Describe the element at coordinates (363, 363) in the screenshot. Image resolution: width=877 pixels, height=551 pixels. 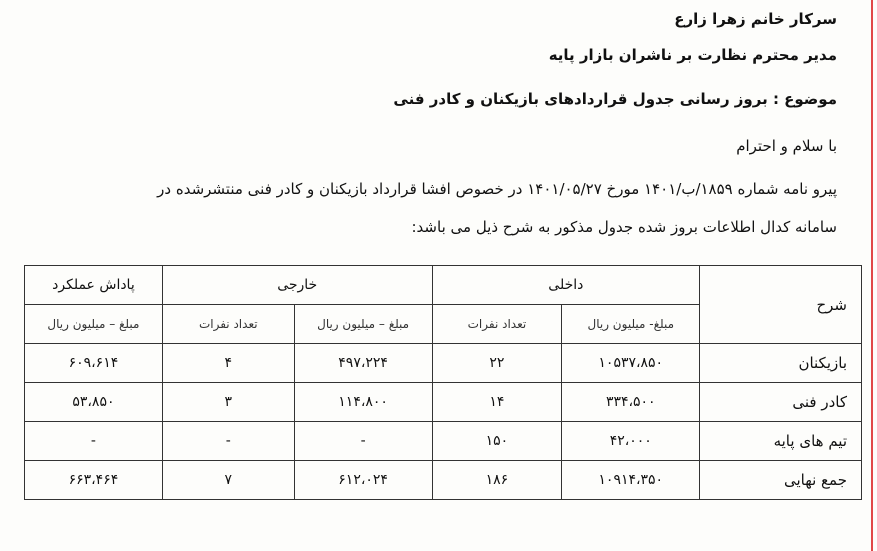
I see `cell-f-amount: ۴۹۷،۲۲۴` at that location.